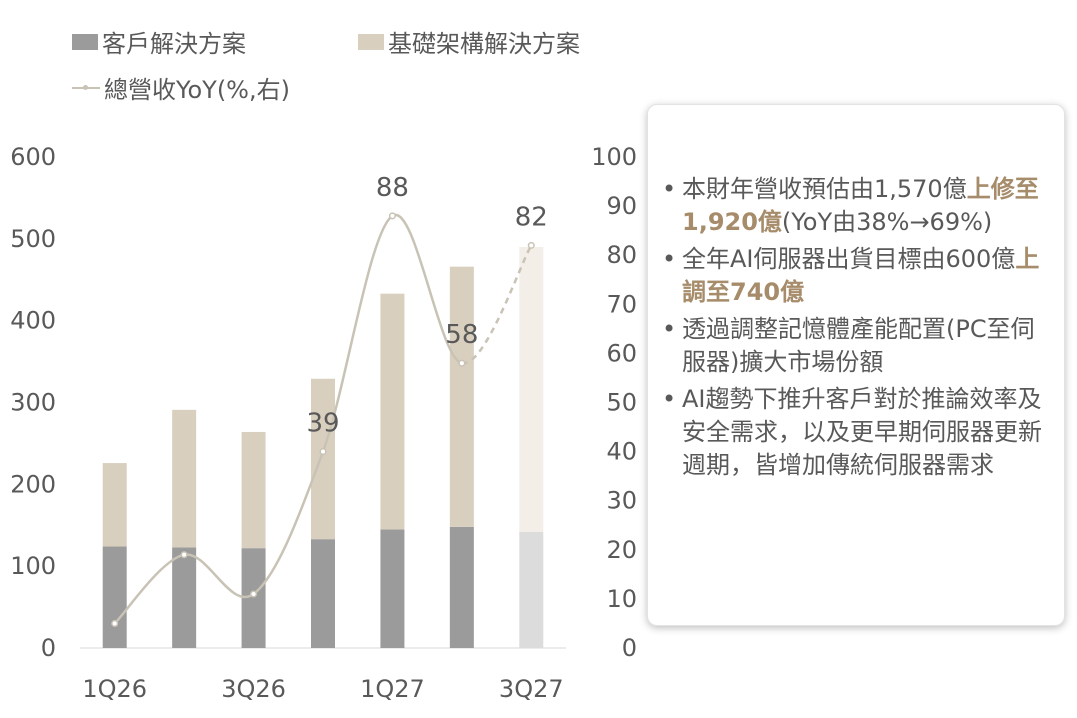 The height and width of the screenshot is (718, 1077). I want to click on y-left-tick-label: 0, so click(48, 648).